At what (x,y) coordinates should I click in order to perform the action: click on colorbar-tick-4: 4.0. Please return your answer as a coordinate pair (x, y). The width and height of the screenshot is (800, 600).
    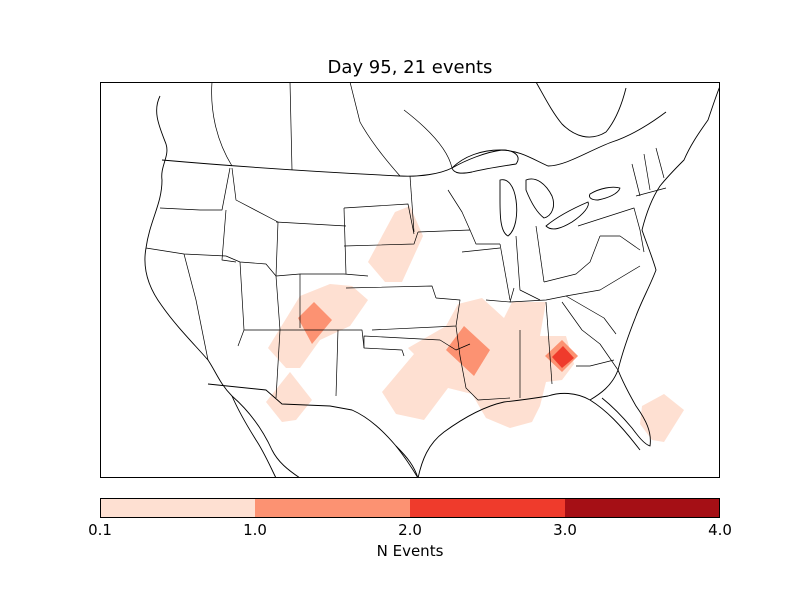
    Looking at the image, I should click on (720, 530).